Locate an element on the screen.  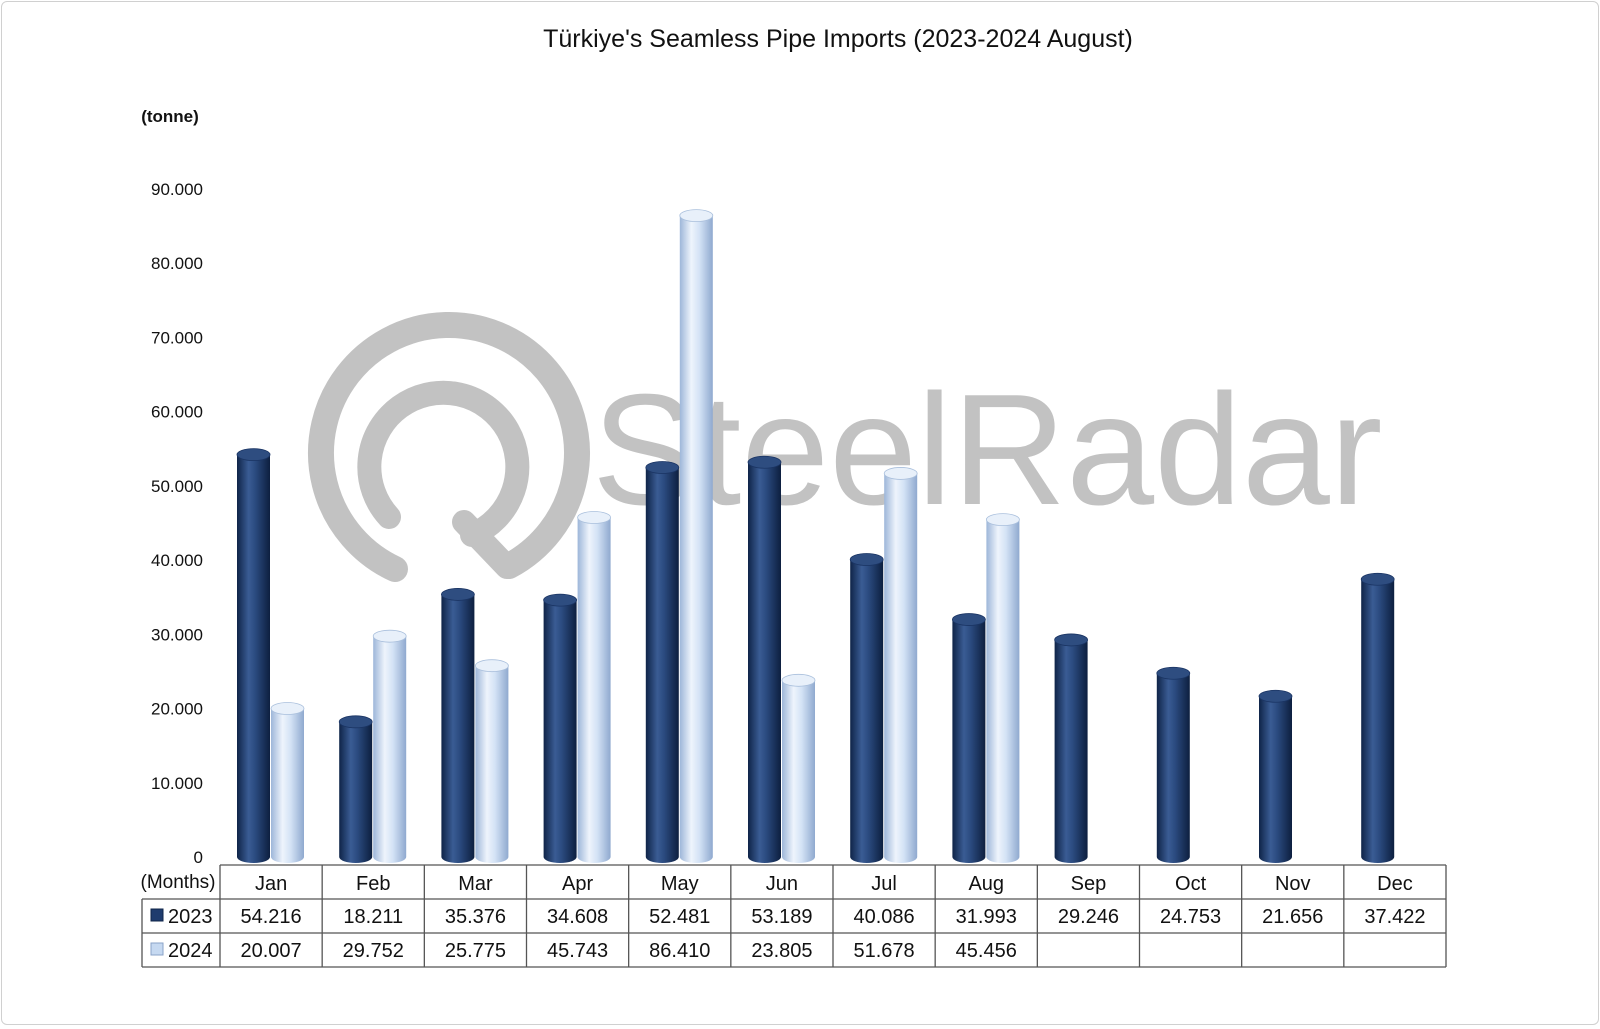
bar-2024-apr is located at coordinates (594, 687).